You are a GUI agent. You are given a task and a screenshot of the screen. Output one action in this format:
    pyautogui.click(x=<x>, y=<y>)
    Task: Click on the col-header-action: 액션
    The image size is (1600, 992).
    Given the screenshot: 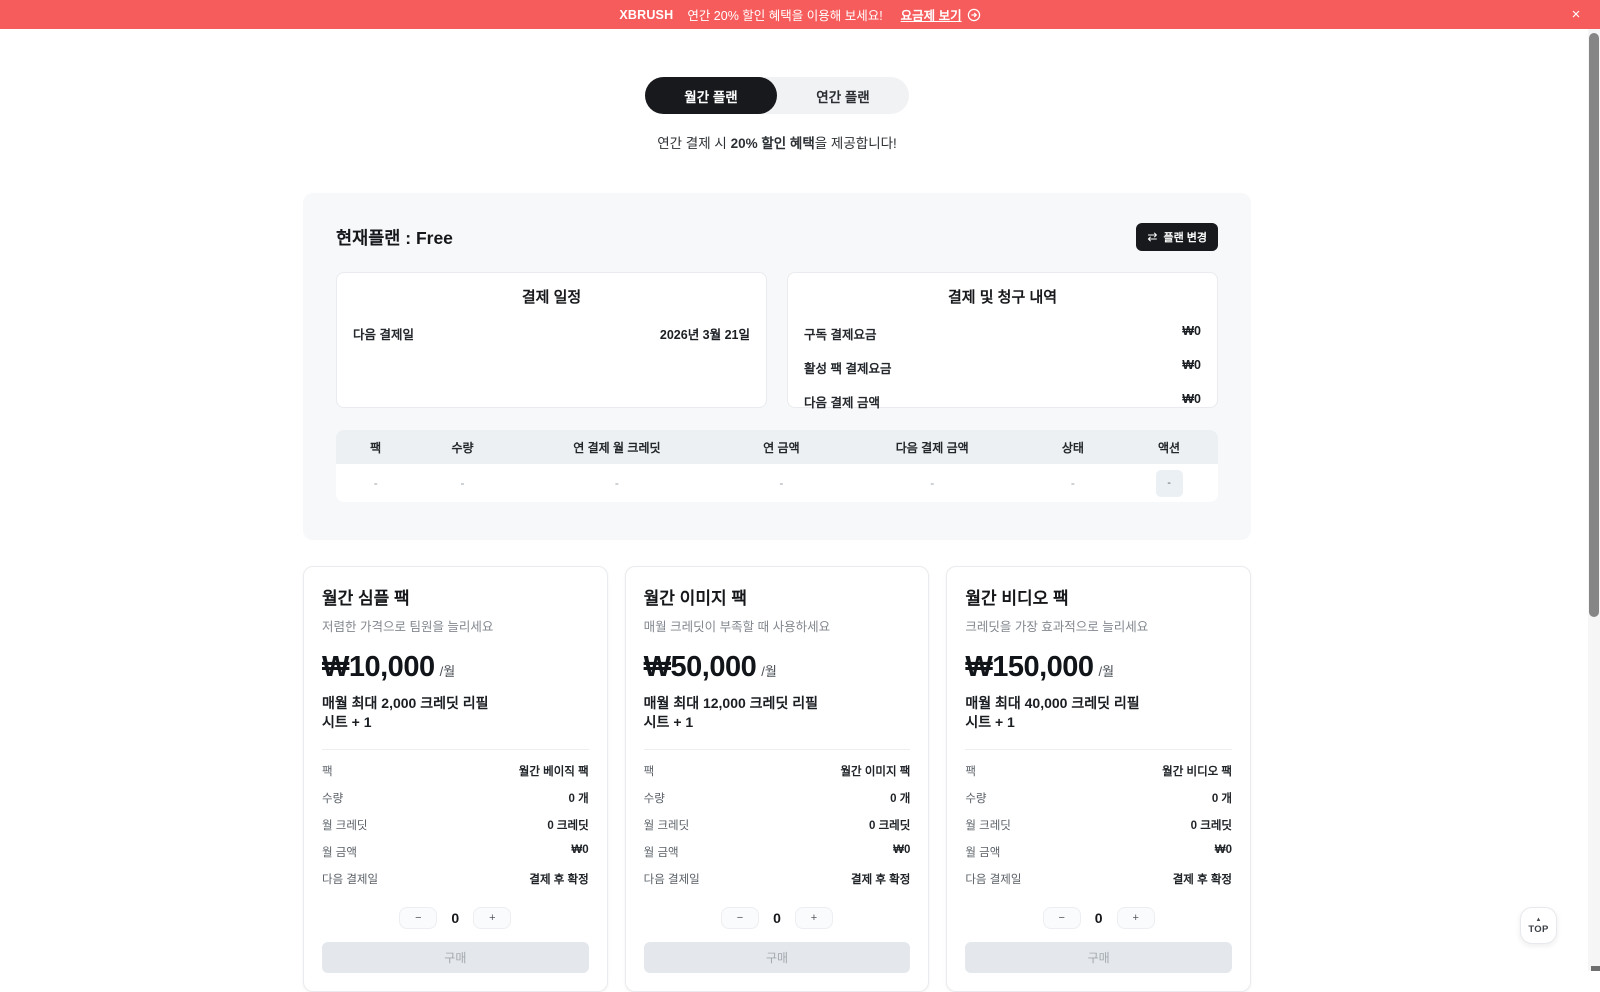 What is the action you would take?
    pyautogui.click(x=1169, y=447)
    